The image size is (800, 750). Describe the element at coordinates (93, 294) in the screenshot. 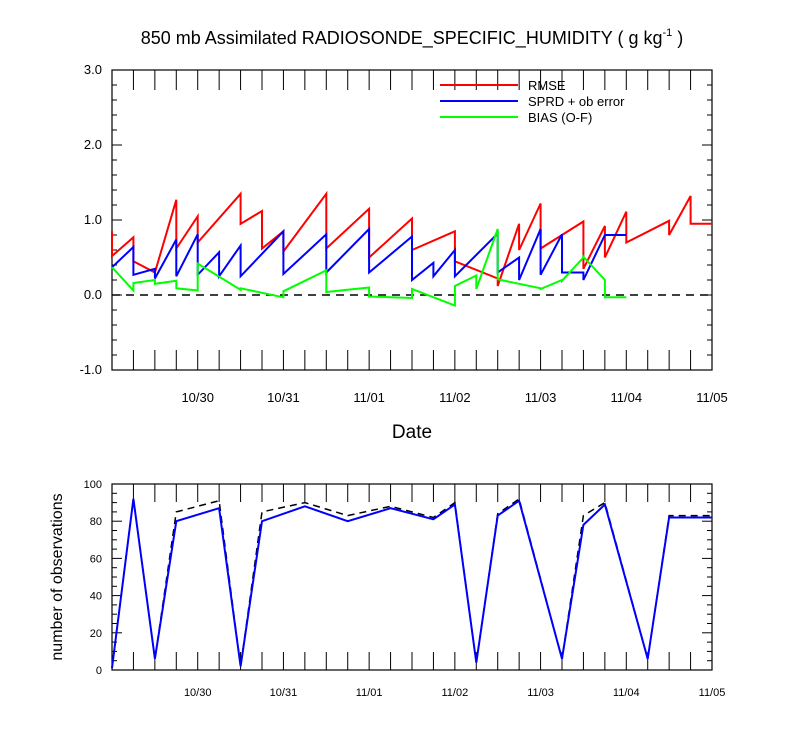

I see `y-tick-label-0-0: 0.0` at that location.